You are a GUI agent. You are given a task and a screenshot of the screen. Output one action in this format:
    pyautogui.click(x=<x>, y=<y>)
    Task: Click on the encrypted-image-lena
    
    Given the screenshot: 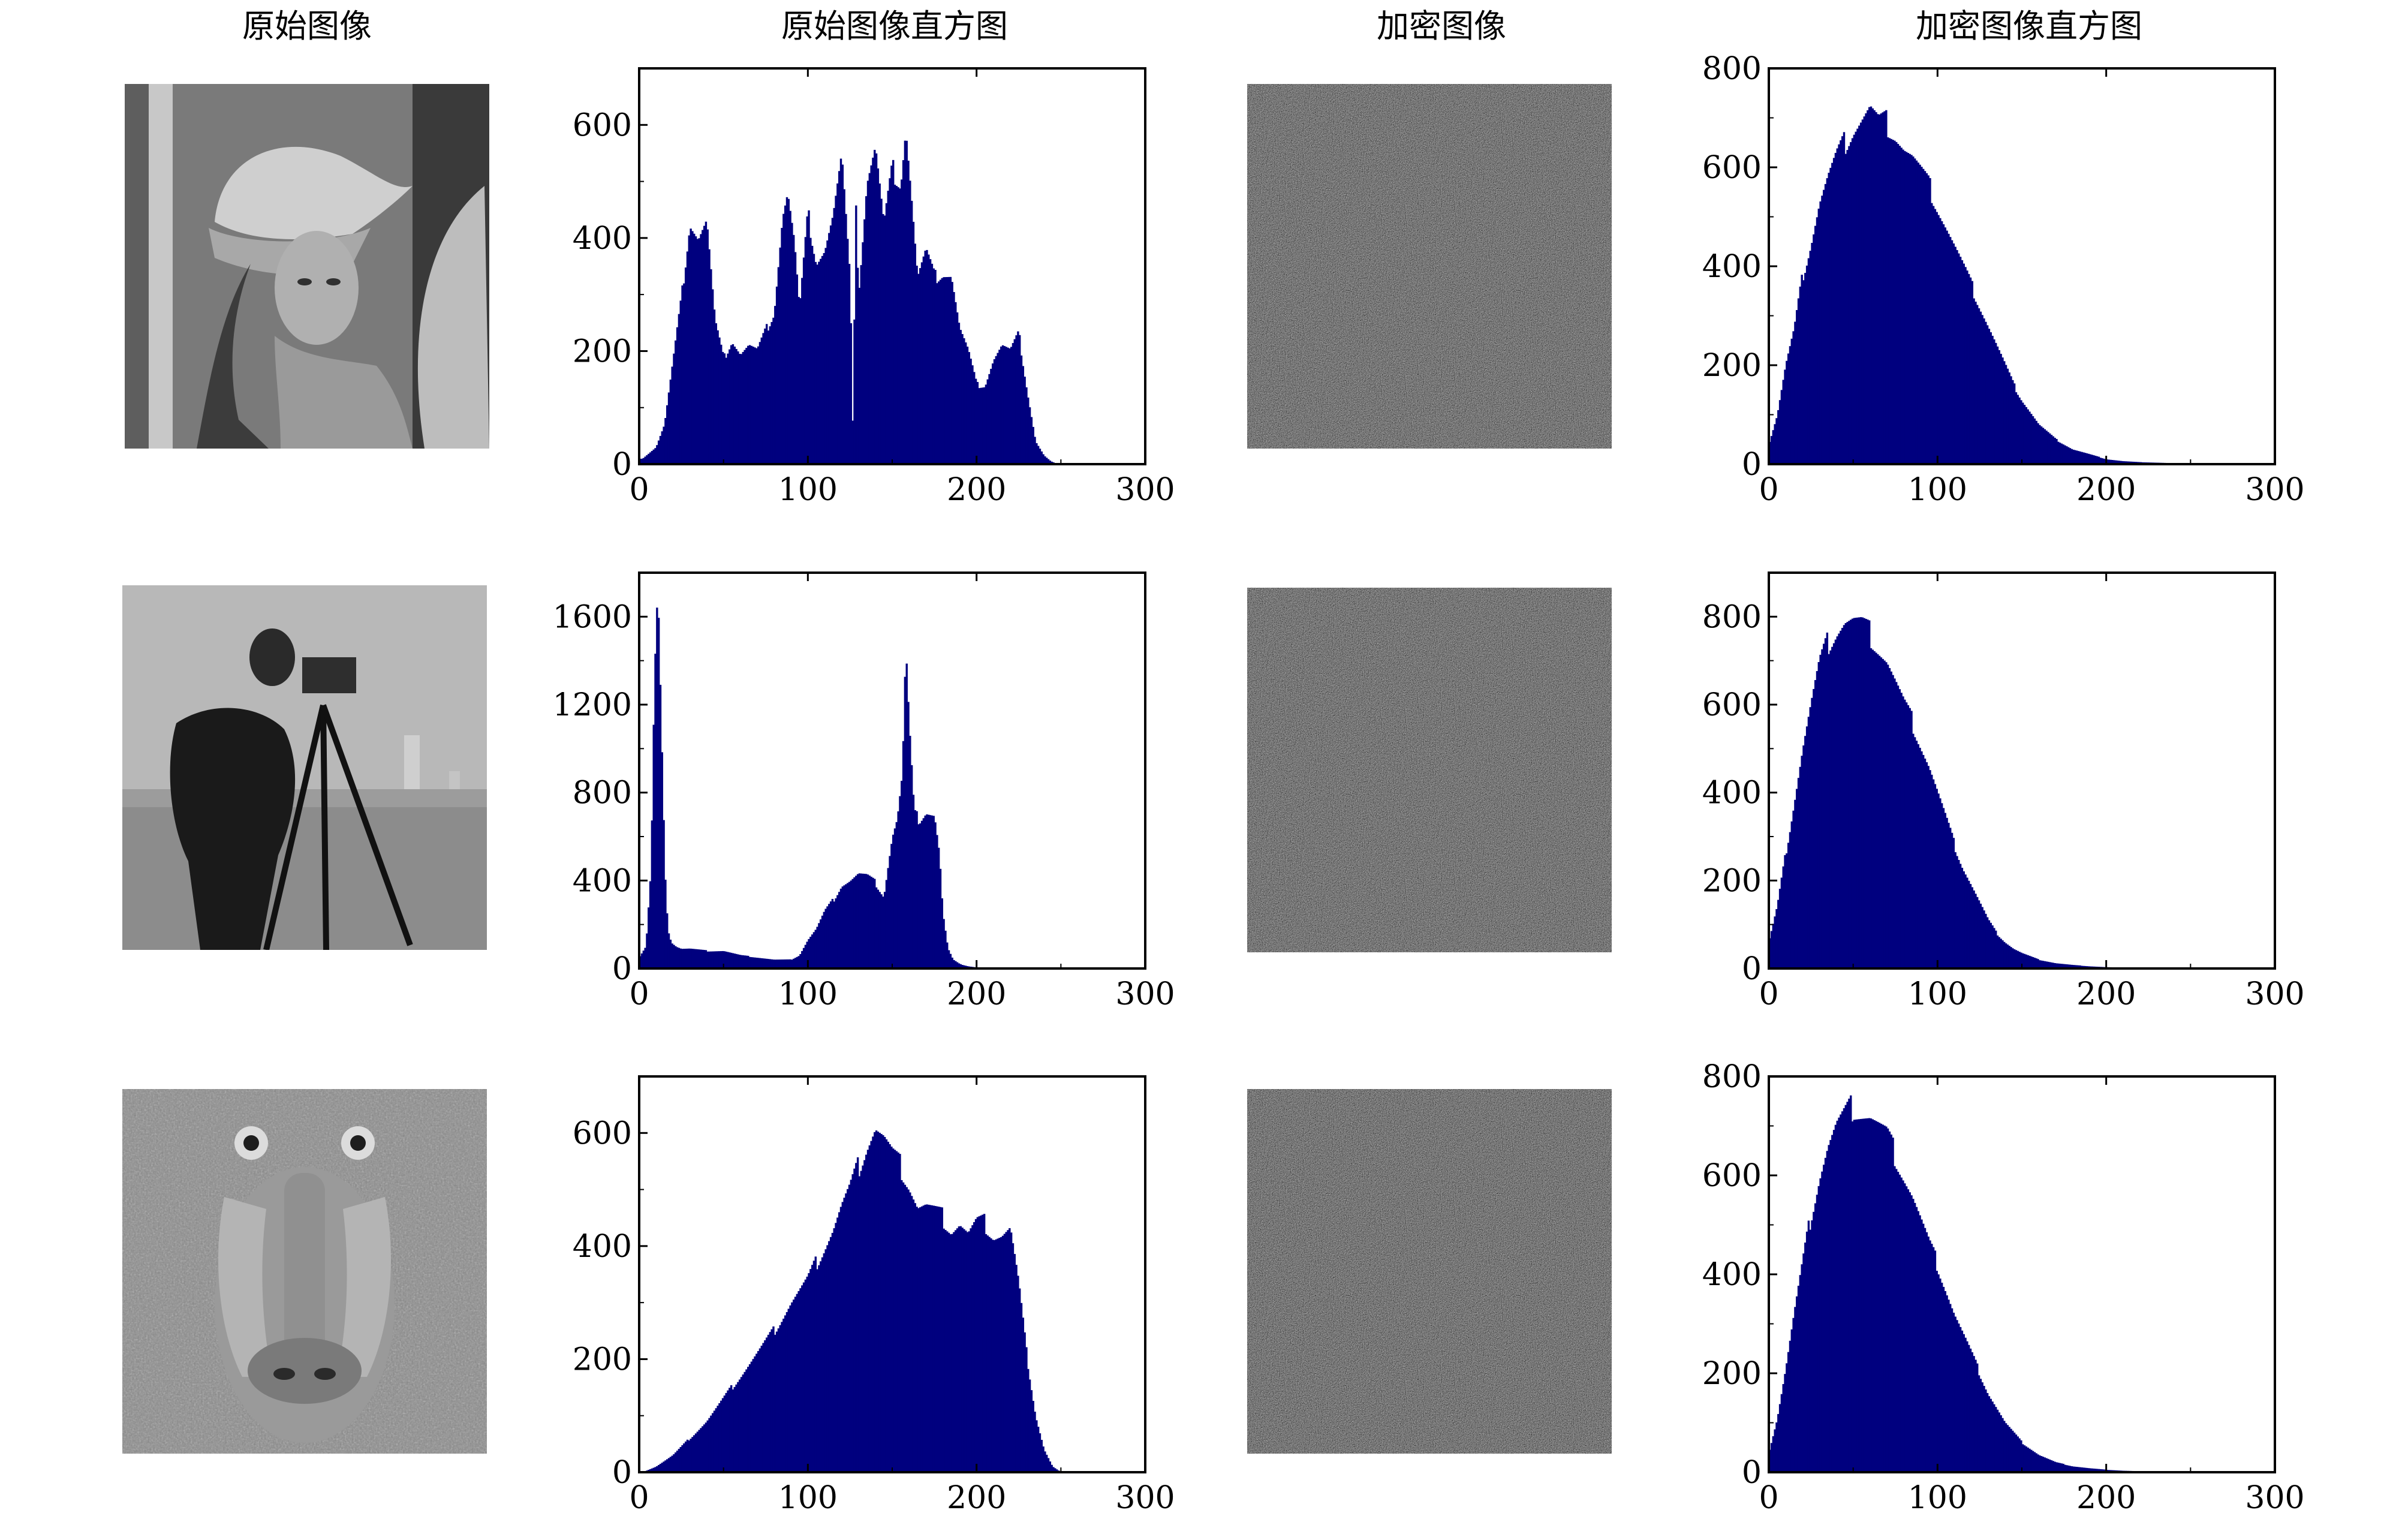 What is the action you would take?
    pyautogui.click(x=1430, y=266)
    